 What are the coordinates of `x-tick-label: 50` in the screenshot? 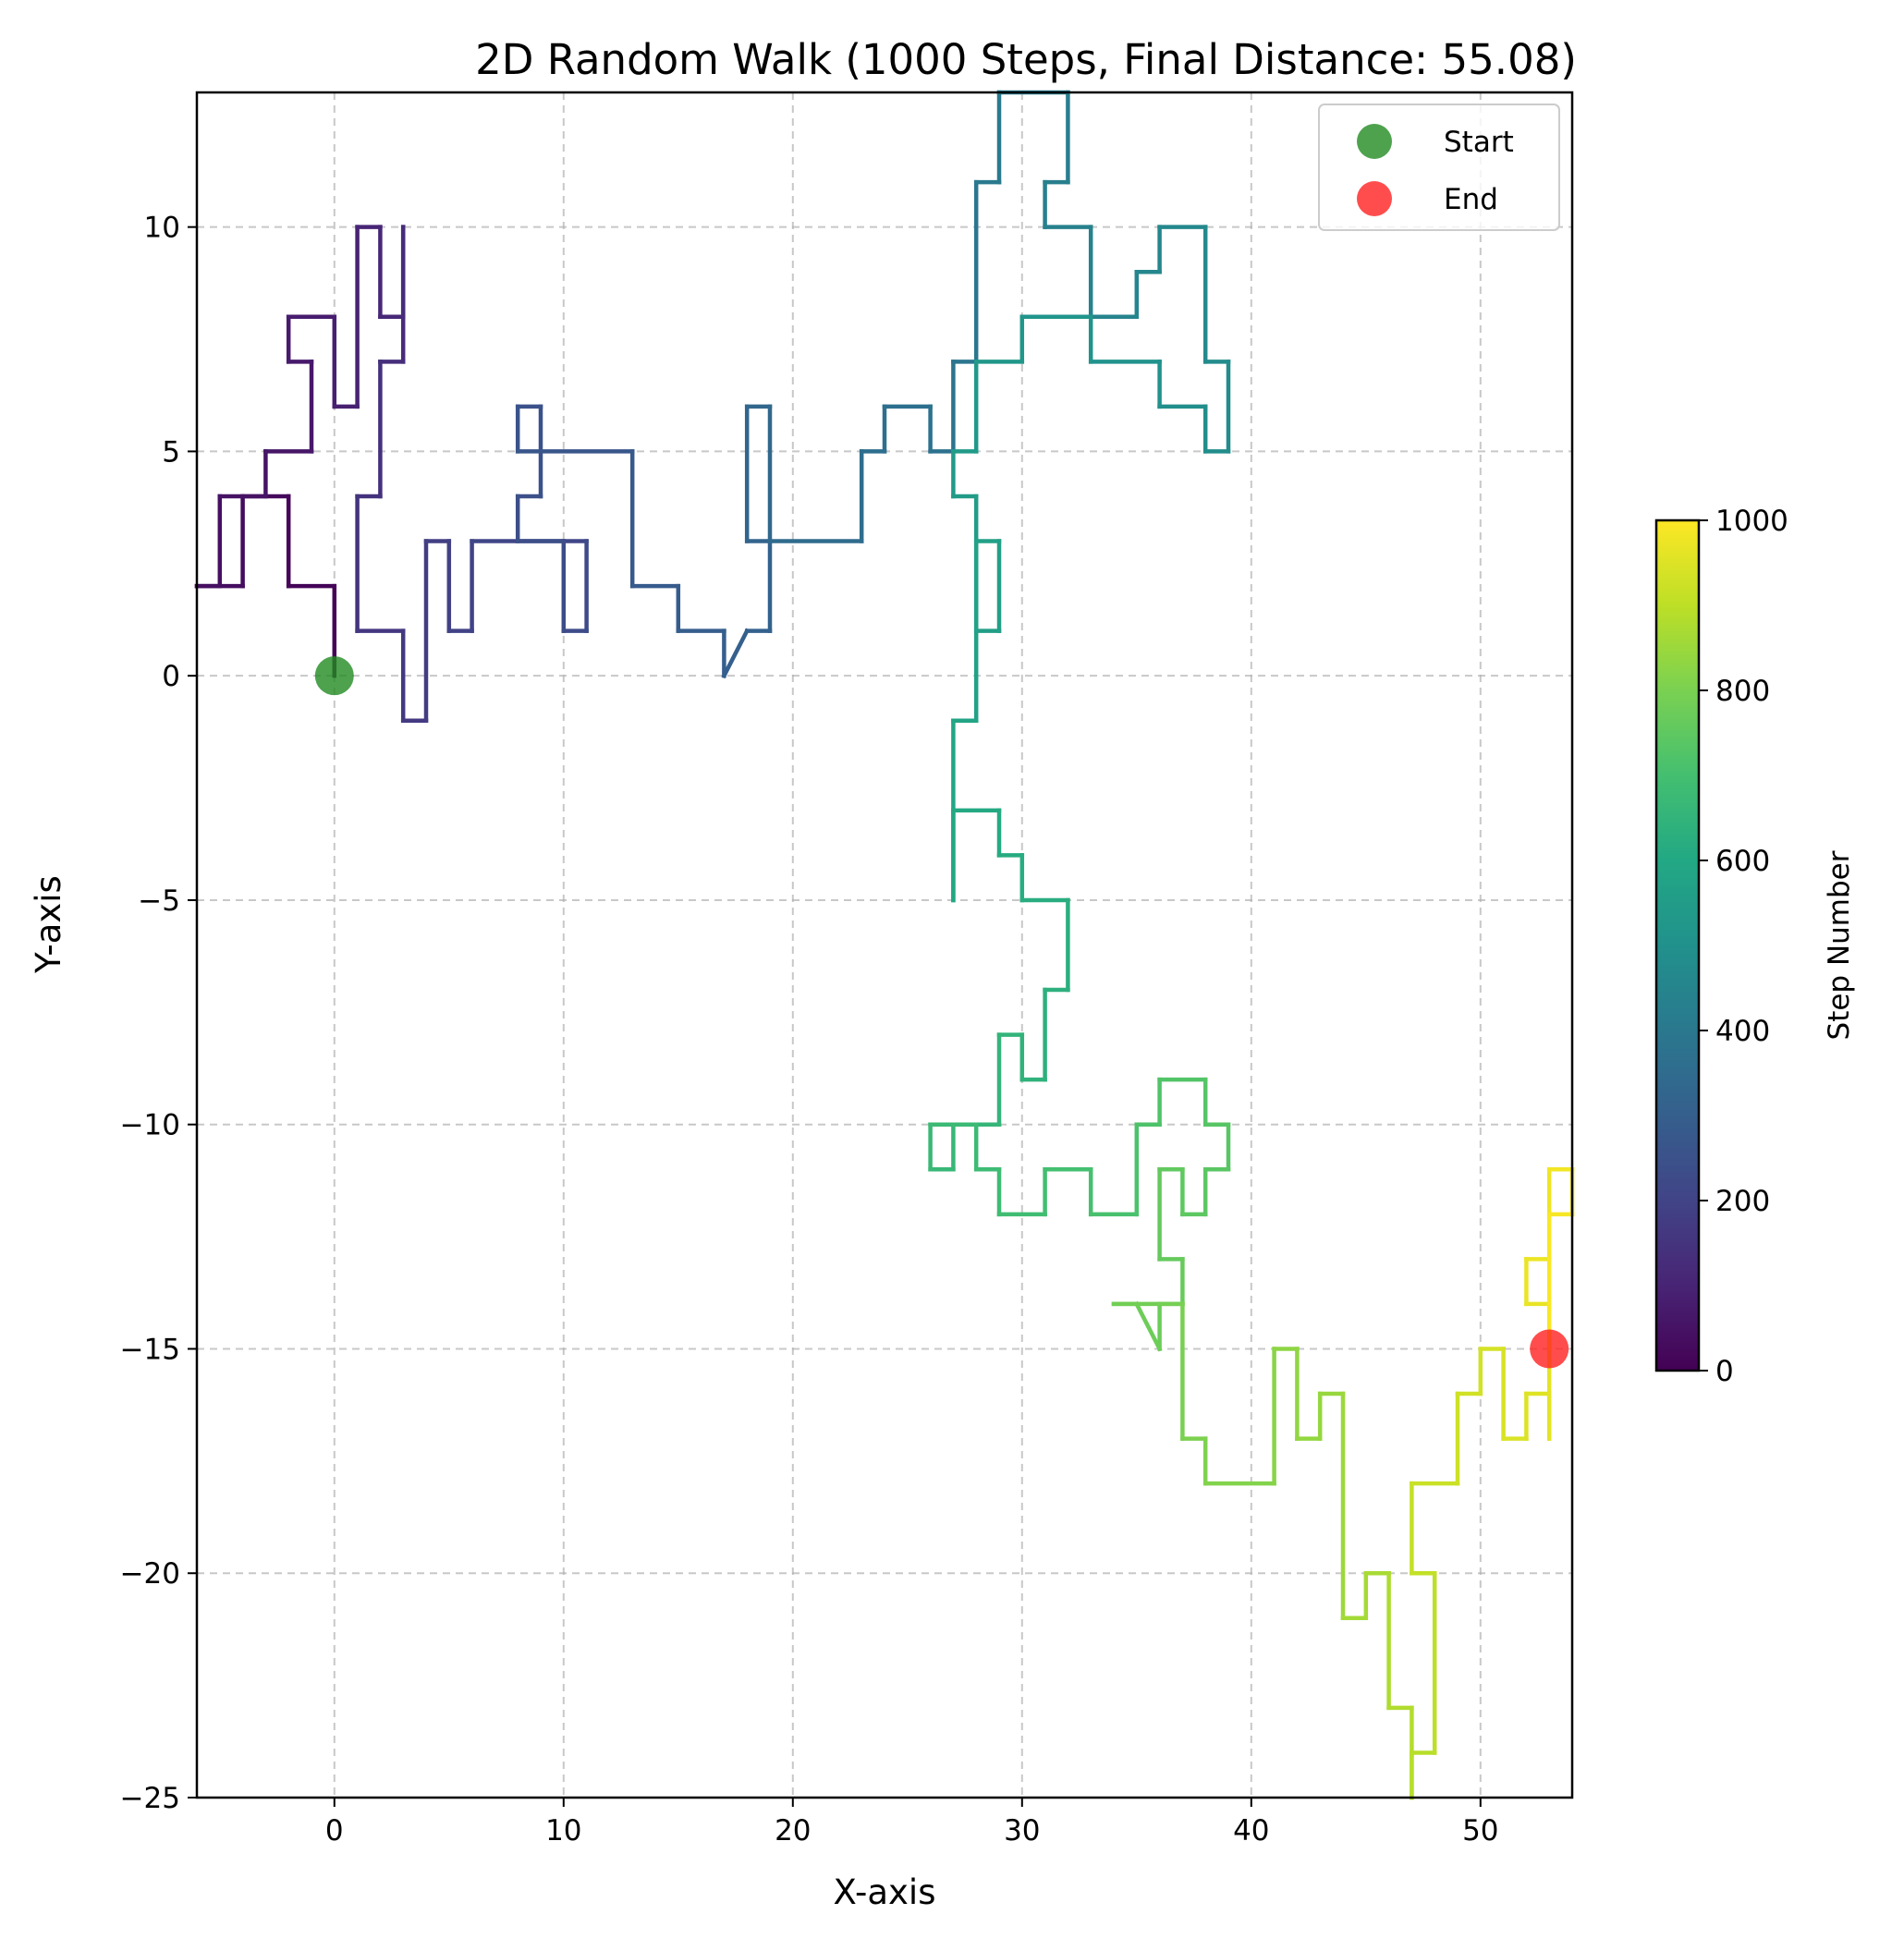 It's located at (1480, 1830).